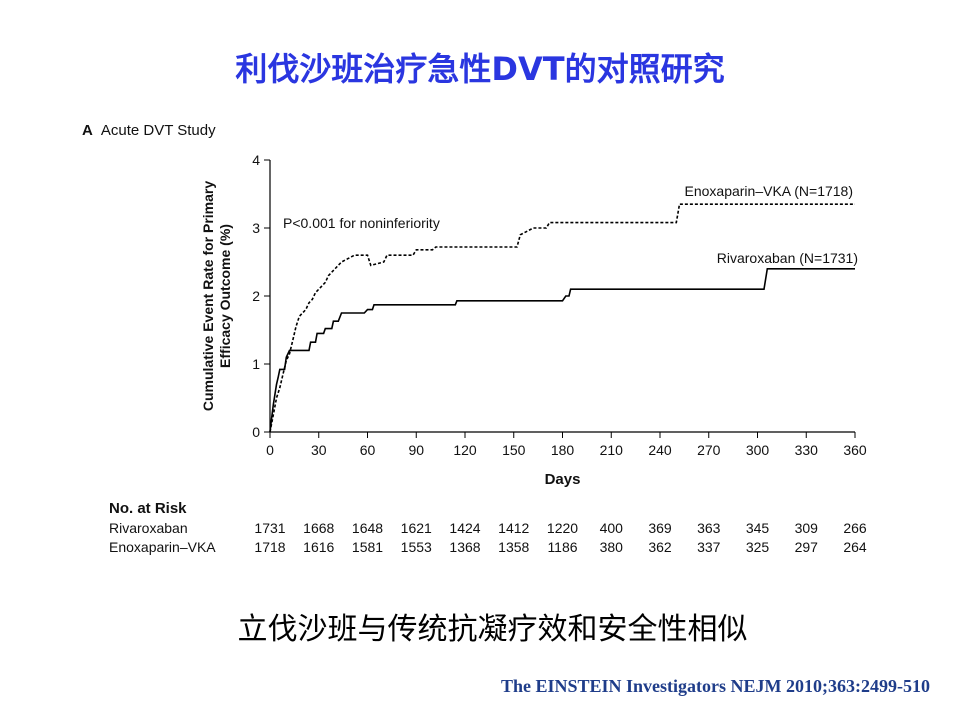  What do you see at coordinates (256, 296) in the screenshot?
I see `y-tick-label: 2` at bounding box center [256, 296].